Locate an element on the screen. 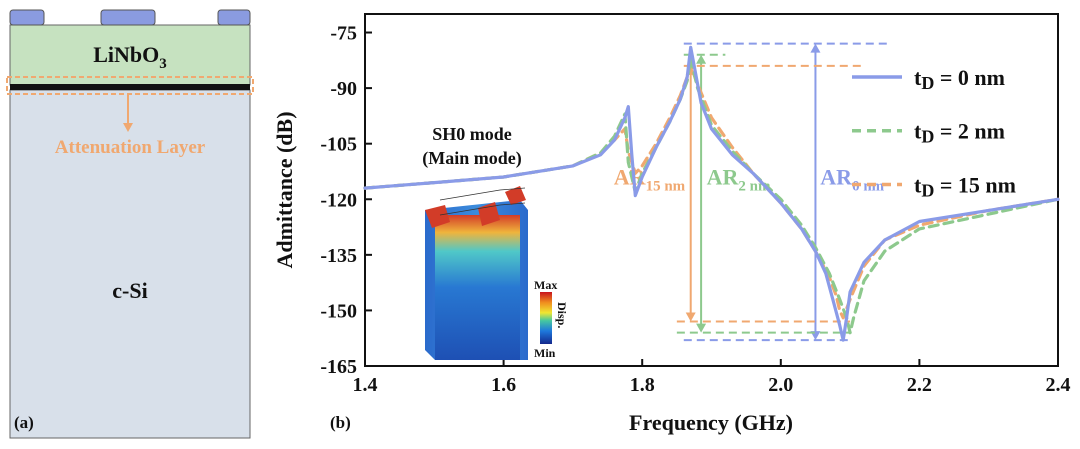  linbo3-layer is located at coordinates (130, 55).